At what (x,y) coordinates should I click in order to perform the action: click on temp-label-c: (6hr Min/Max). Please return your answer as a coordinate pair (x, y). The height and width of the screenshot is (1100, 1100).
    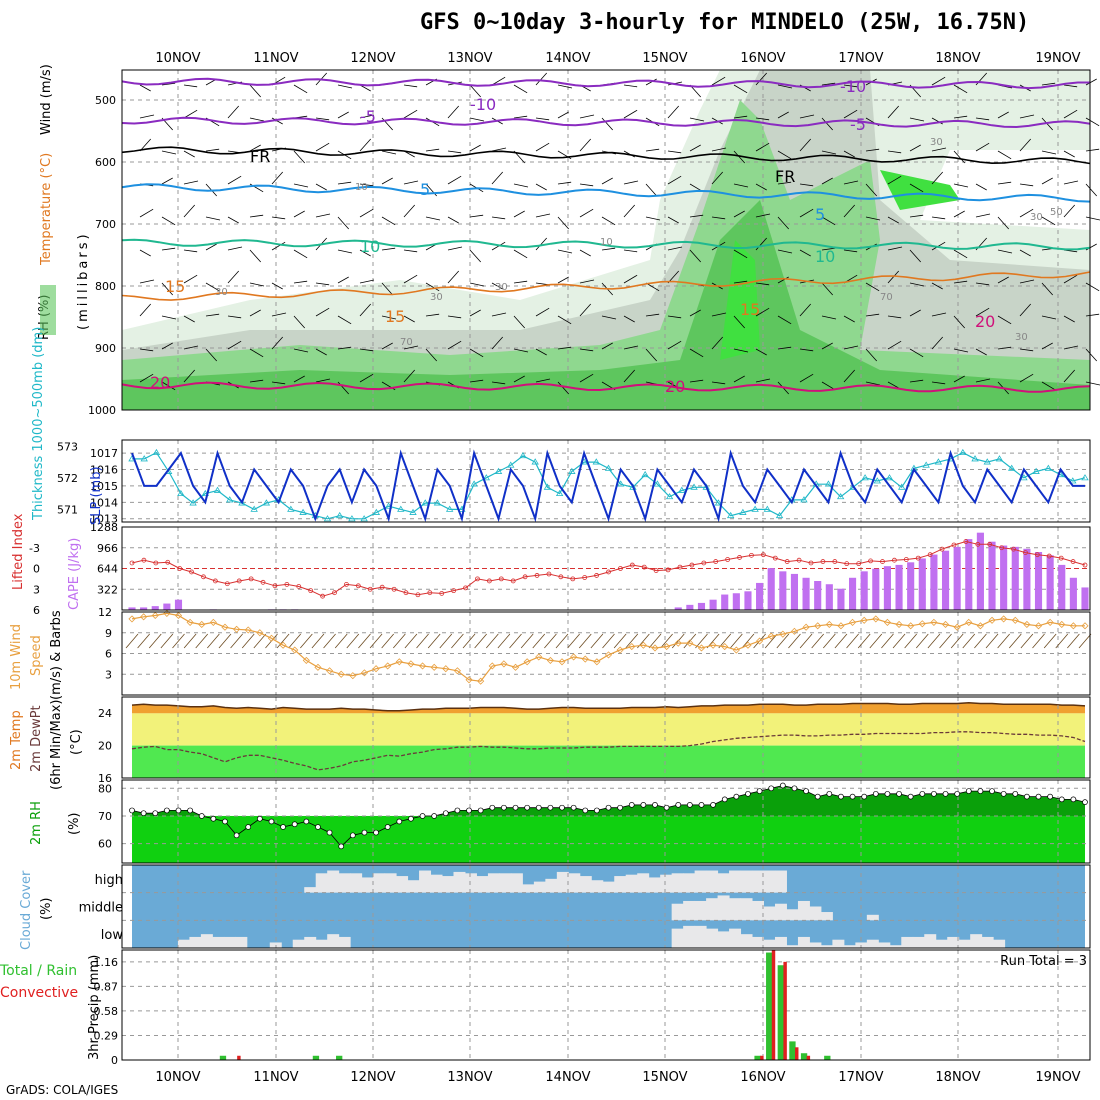
    Looking at the image, I should click on (56, 745).